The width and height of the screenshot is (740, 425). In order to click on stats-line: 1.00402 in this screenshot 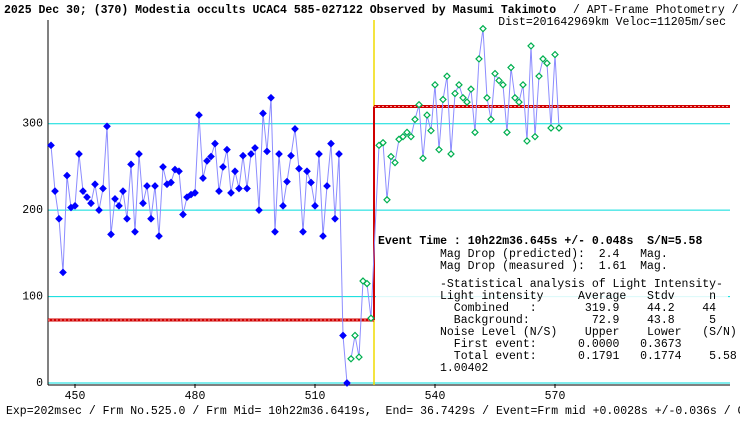, I will do `click(464, 368)`.